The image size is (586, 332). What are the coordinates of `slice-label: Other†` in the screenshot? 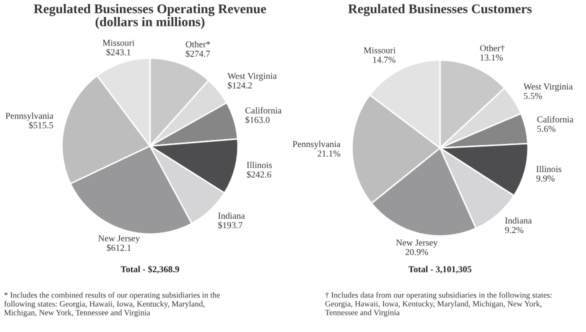 It's located at (492, 48).